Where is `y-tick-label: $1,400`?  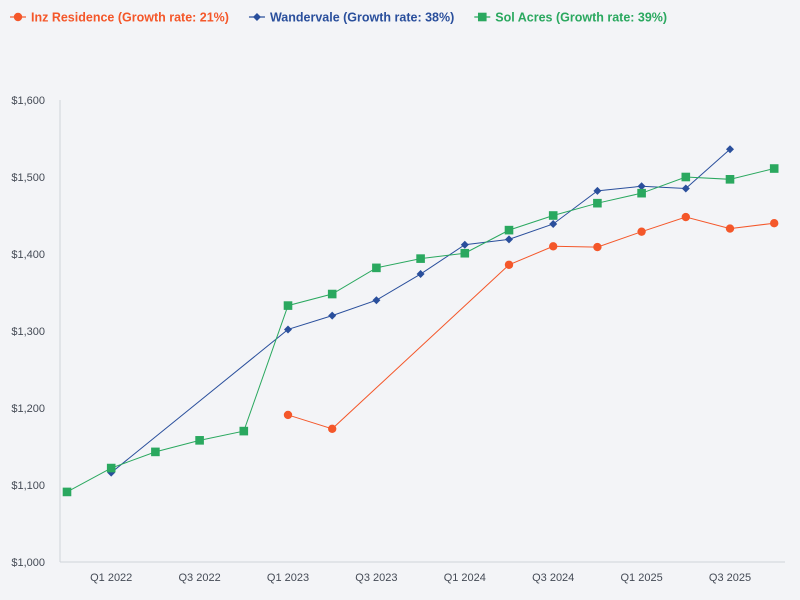
y-tick-label: $1,400 is located at coordinates (28, 255).